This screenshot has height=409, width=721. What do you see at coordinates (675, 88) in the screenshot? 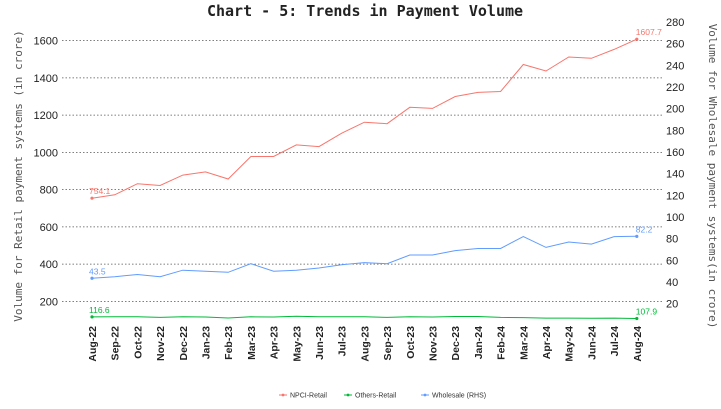
I see `right-tick-label: 220` at bounding box center [675, 88].